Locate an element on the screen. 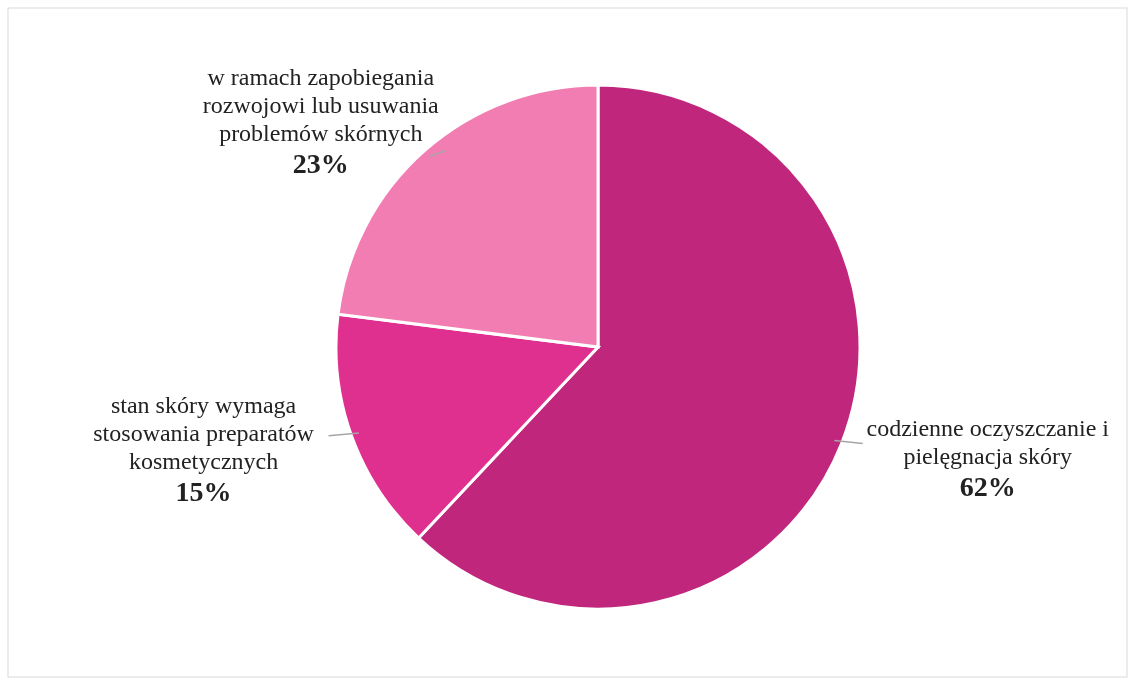 Image resolution: width=1135 pixels, height=685 pixels. slice-label: stan skóry wymaga stosowania preparatów kosmetycznych is located at coordinates (204, 433).